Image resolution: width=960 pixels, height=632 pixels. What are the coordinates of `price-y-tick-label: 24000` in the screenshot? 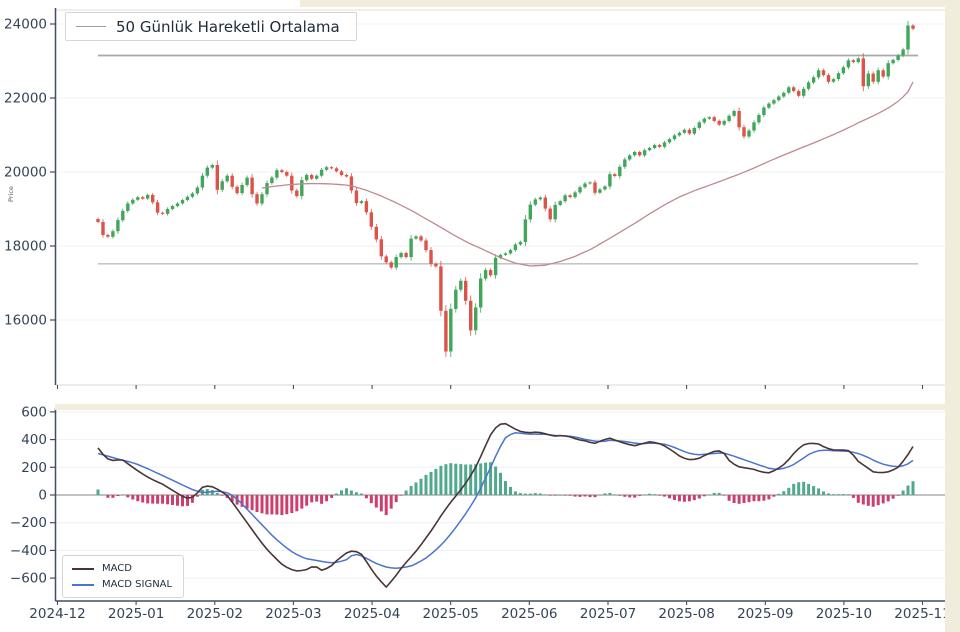 It's located at (25, 25).